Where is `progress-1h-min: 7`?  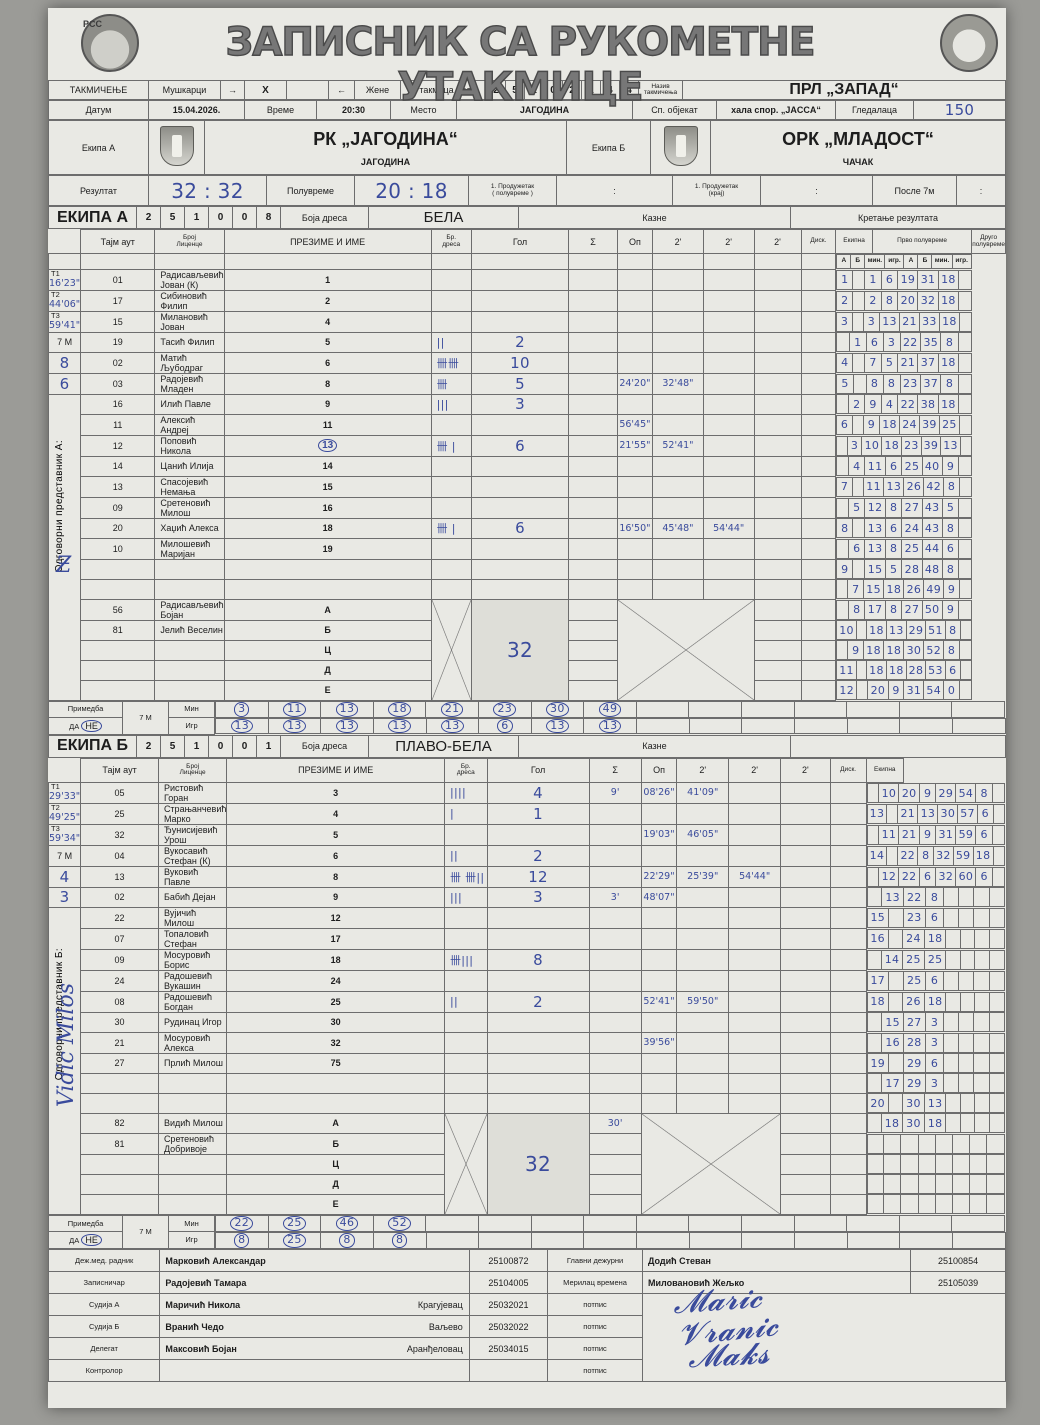 progress-1h-min: 7 is located at coordinates (873, 362).